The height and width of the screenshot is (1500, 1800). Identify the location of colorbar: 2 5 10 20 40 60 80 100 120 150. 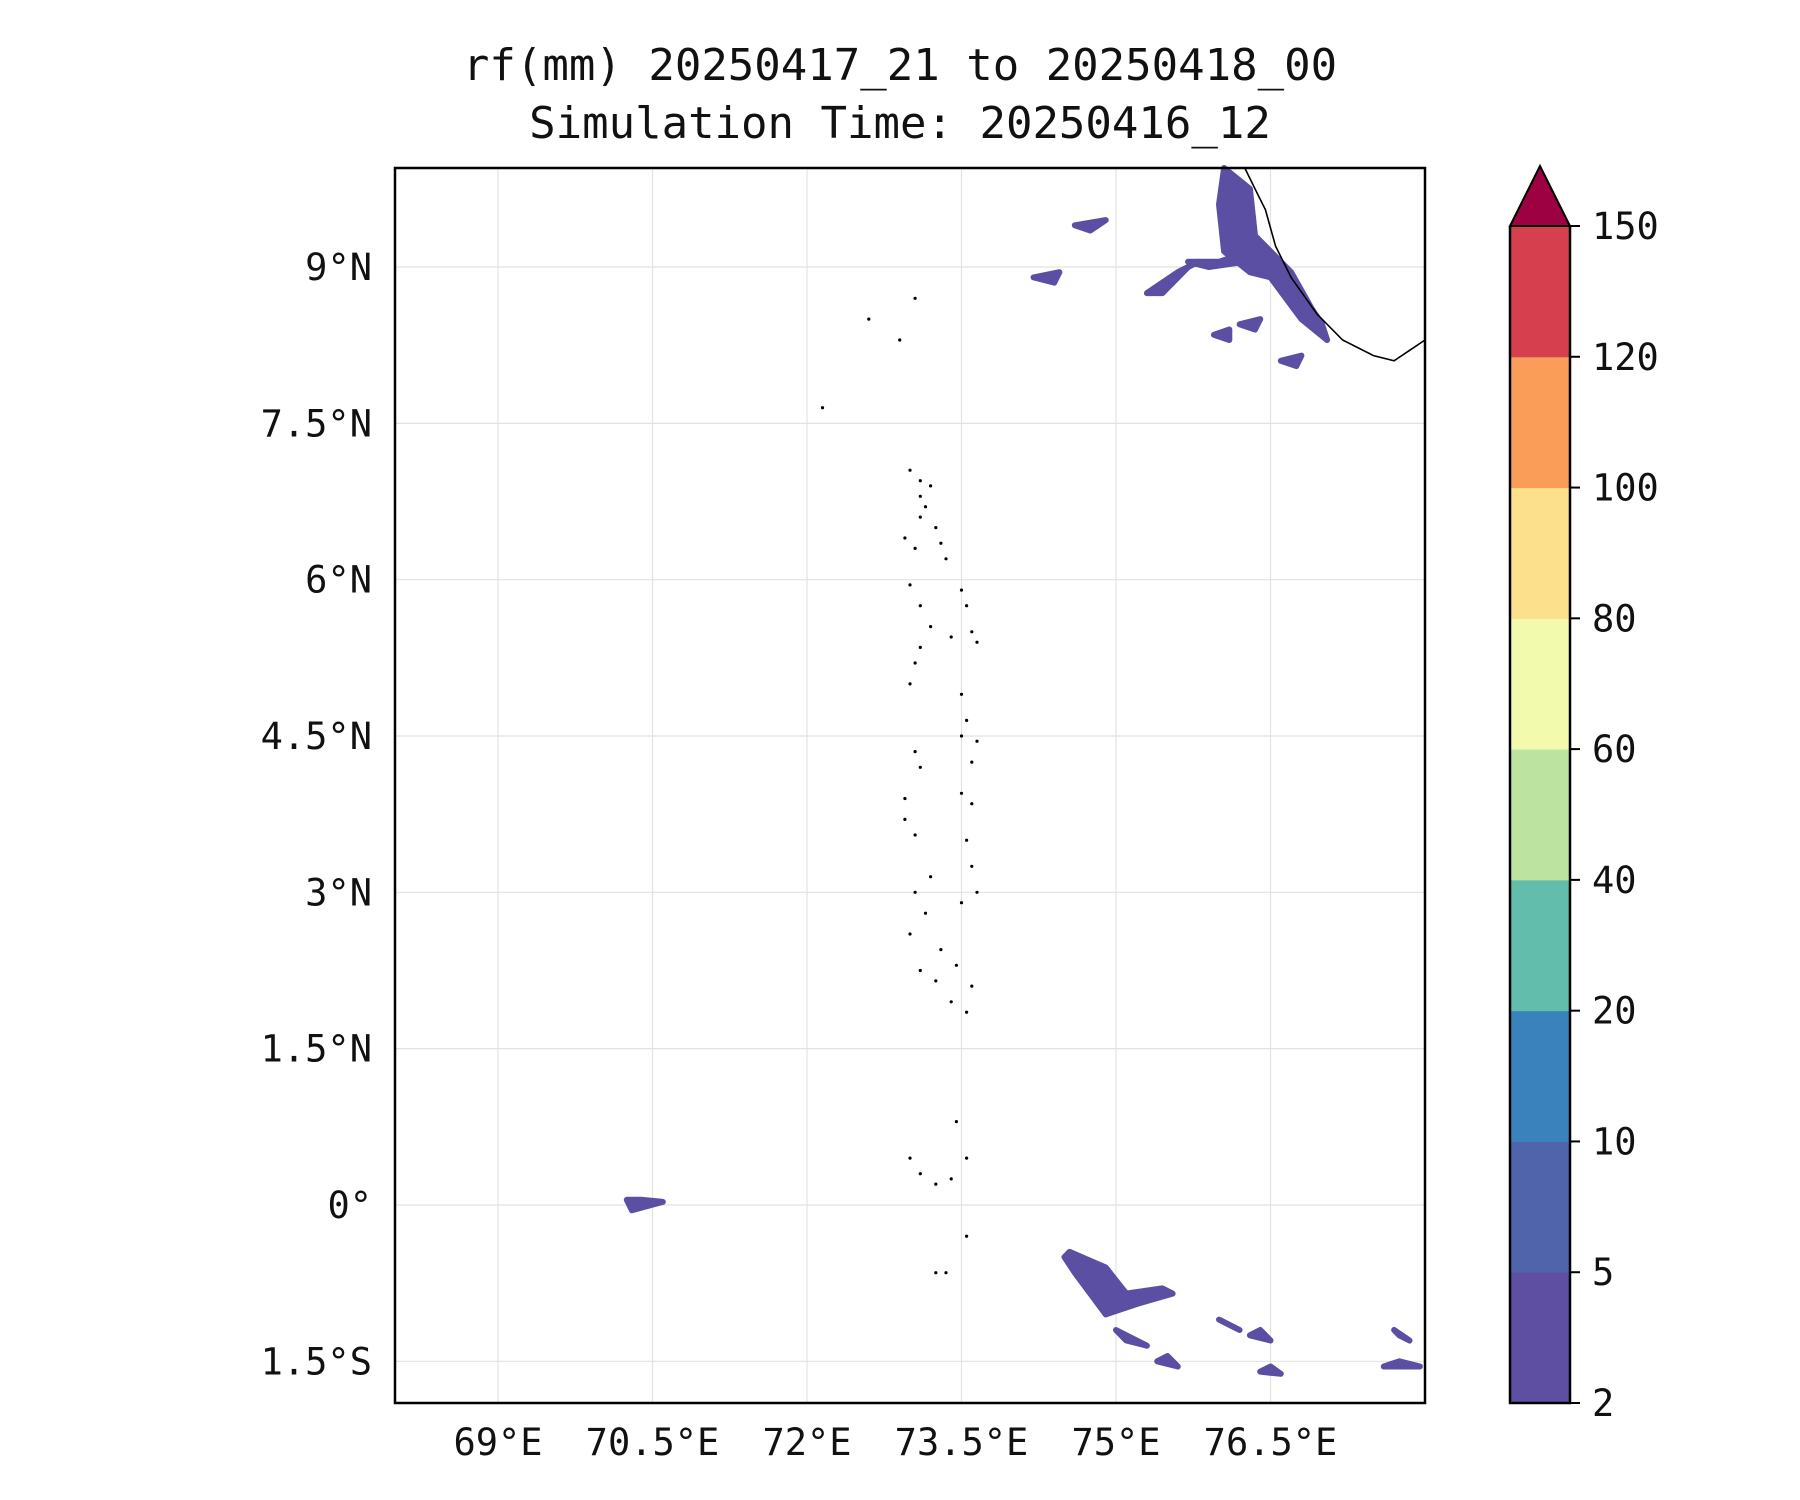
(1583, 794).